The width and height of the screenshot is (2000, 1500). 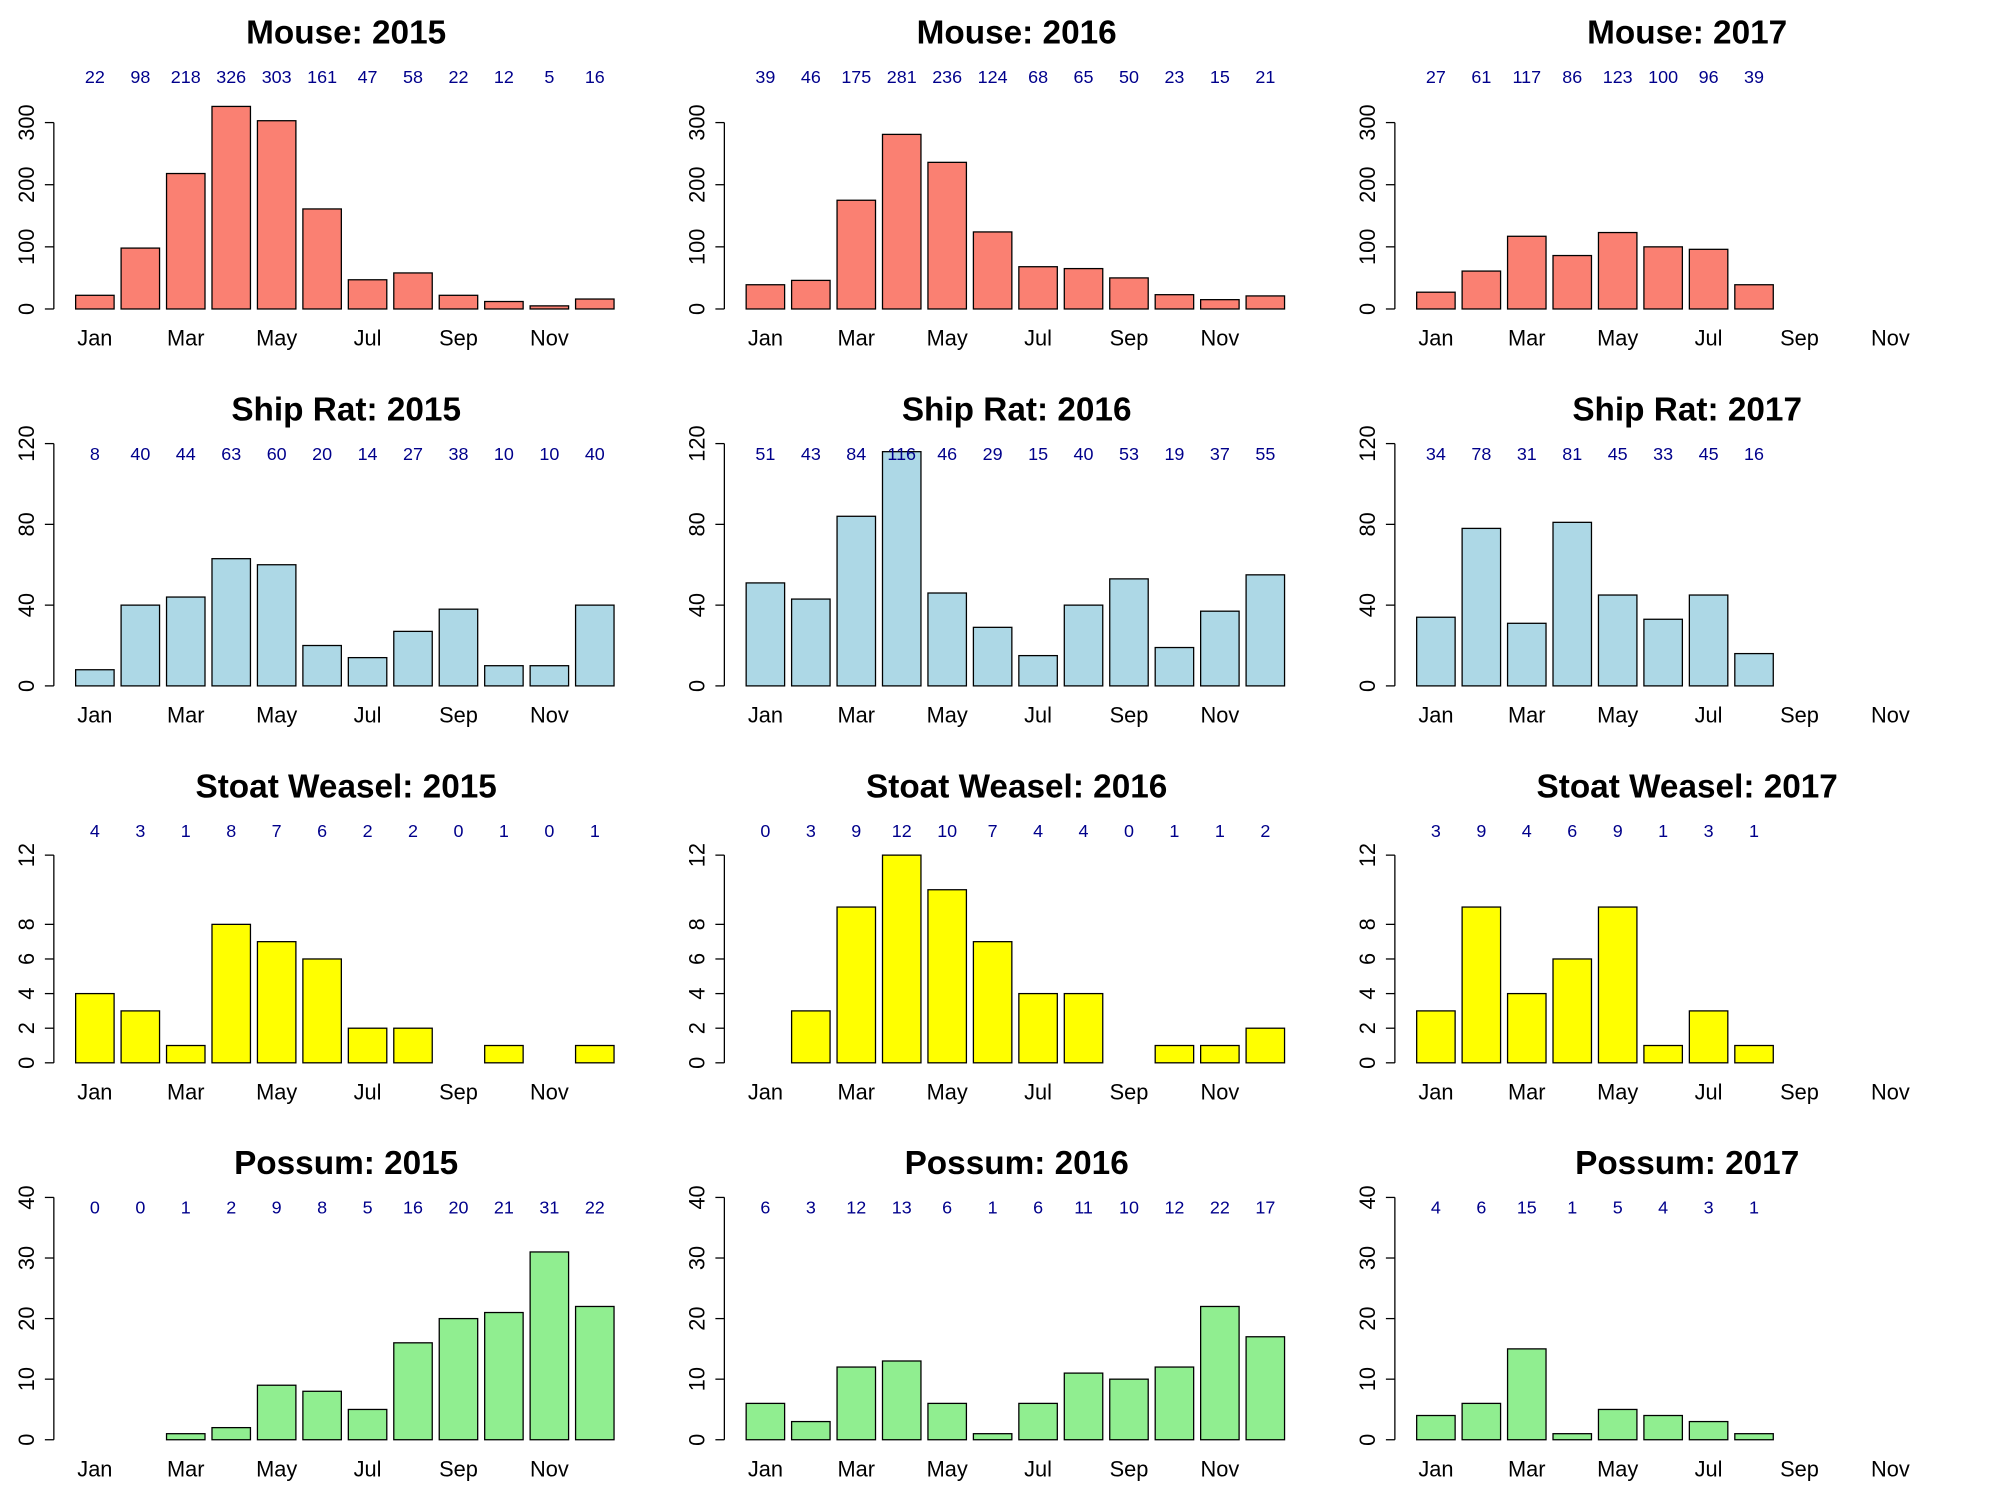 What do you see at coordinates (993, 77) in the screenshot?
I see `value-label: 124` at bounding box center [993, 77].